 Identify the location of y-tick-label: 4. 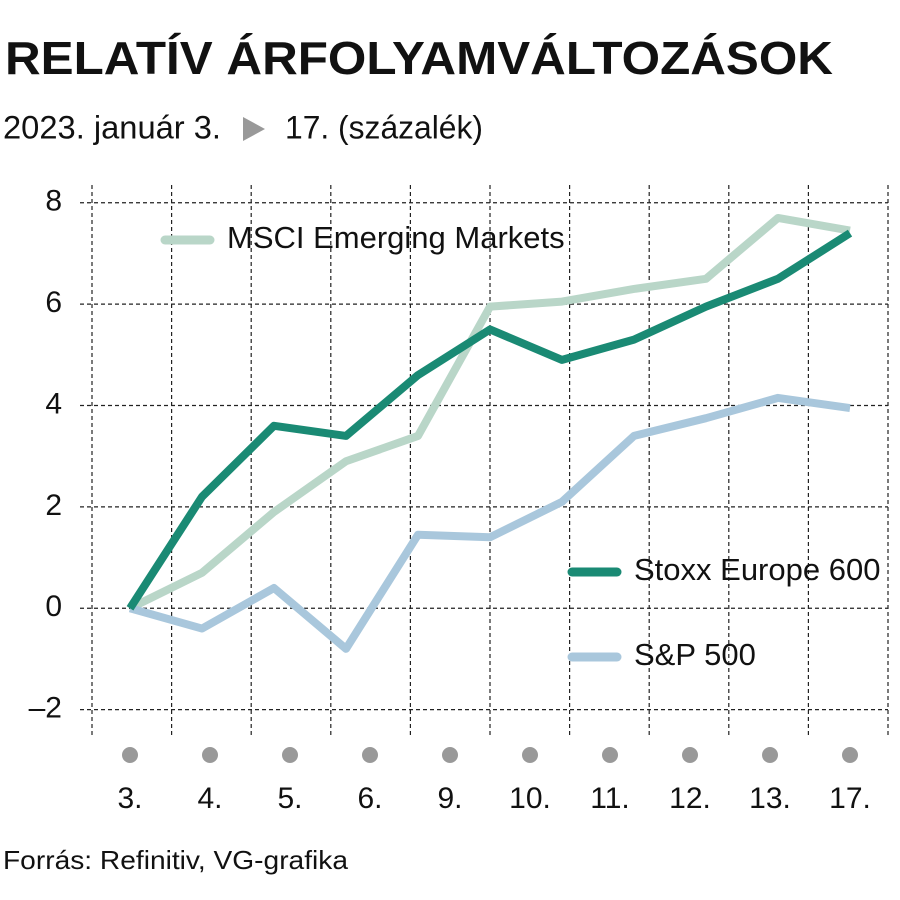
(53, 403).